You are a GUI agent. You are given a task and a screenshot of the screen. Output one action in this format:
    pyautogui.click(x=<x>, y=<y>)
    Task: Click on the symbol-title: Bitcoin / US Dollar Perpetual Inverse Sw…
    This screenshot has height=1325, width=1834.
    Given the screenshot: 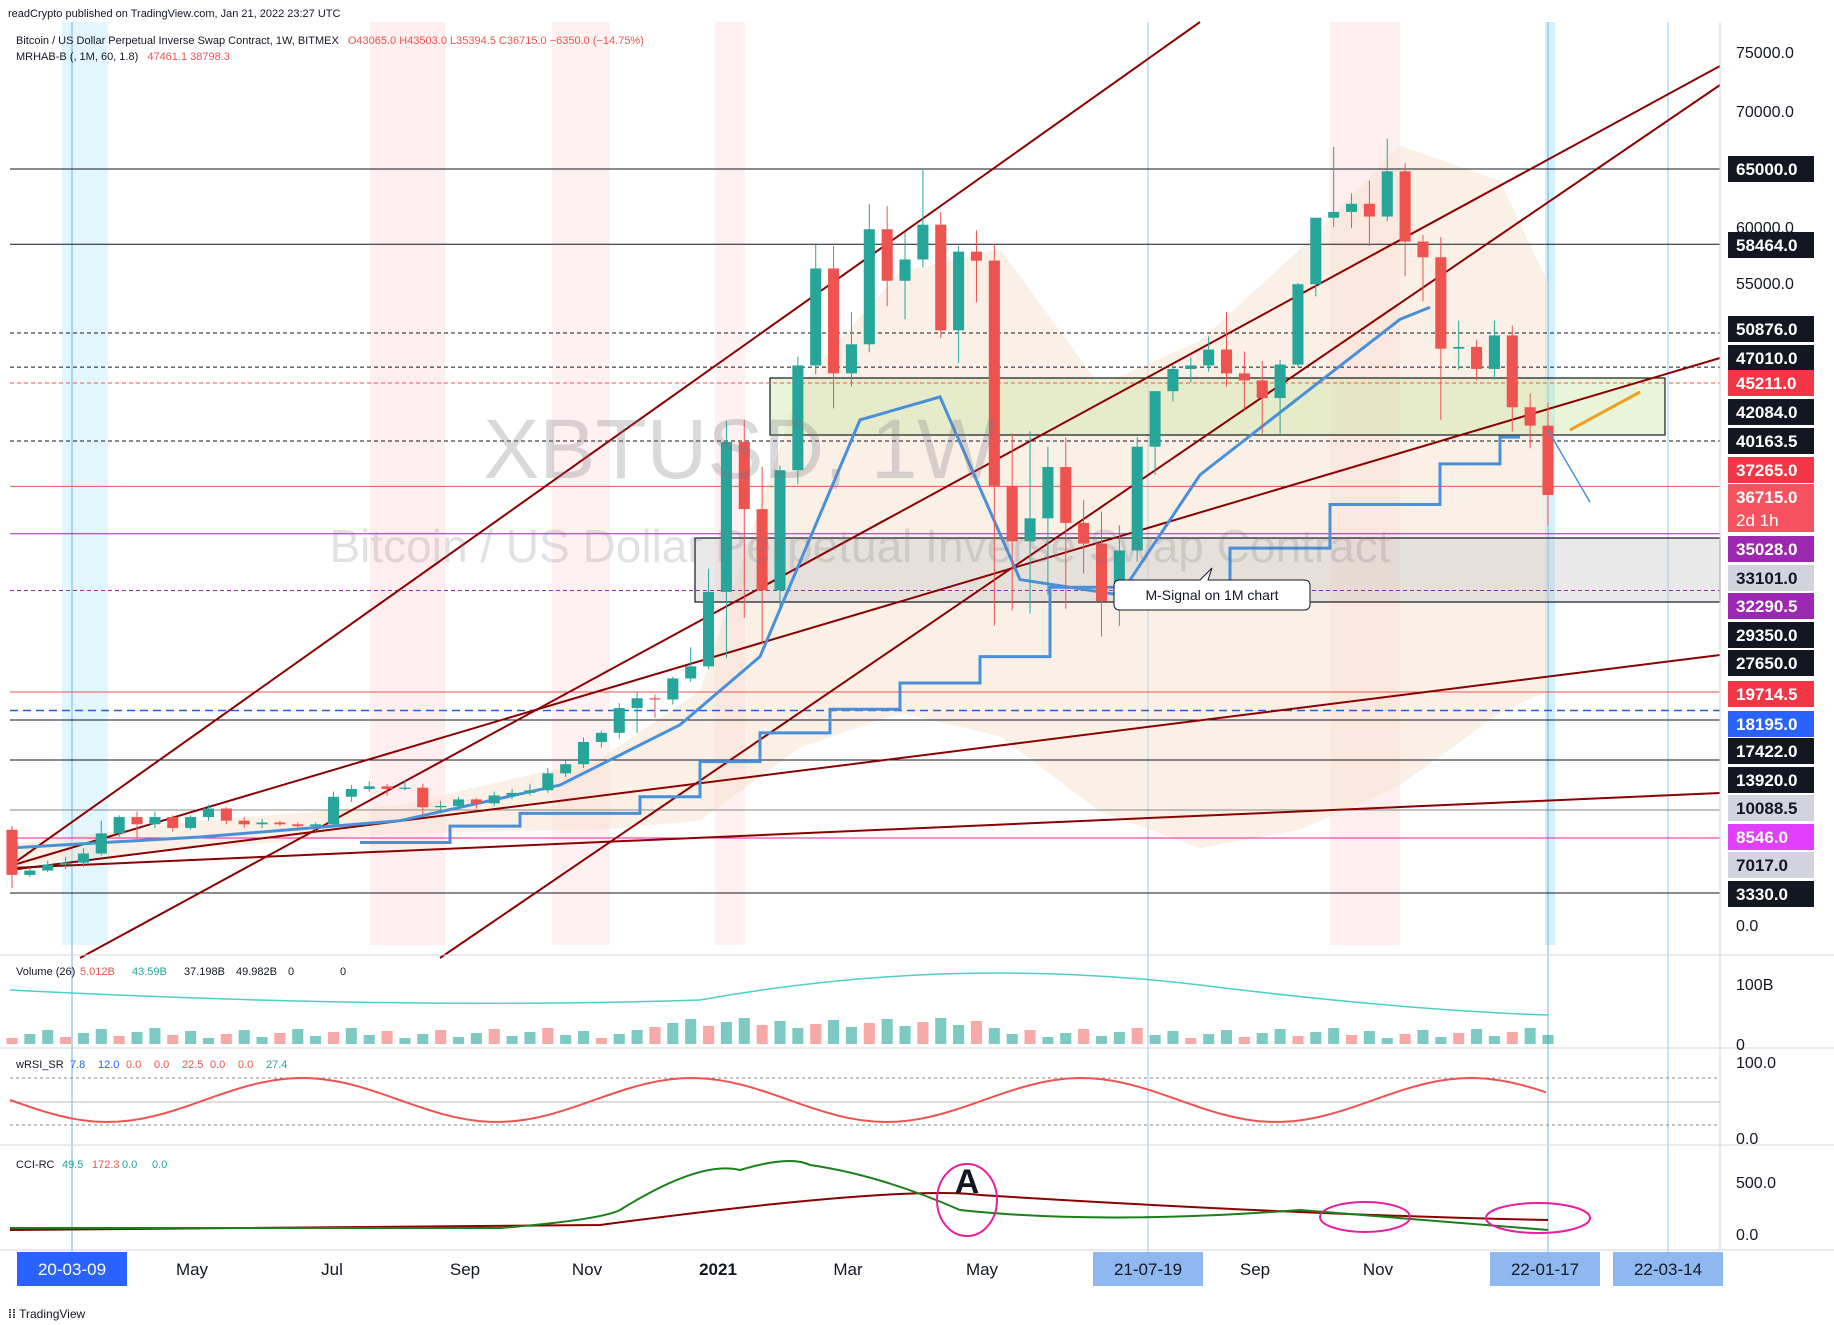 What is the action you would take?
    pyautogui.click(x=177, y=41)
    